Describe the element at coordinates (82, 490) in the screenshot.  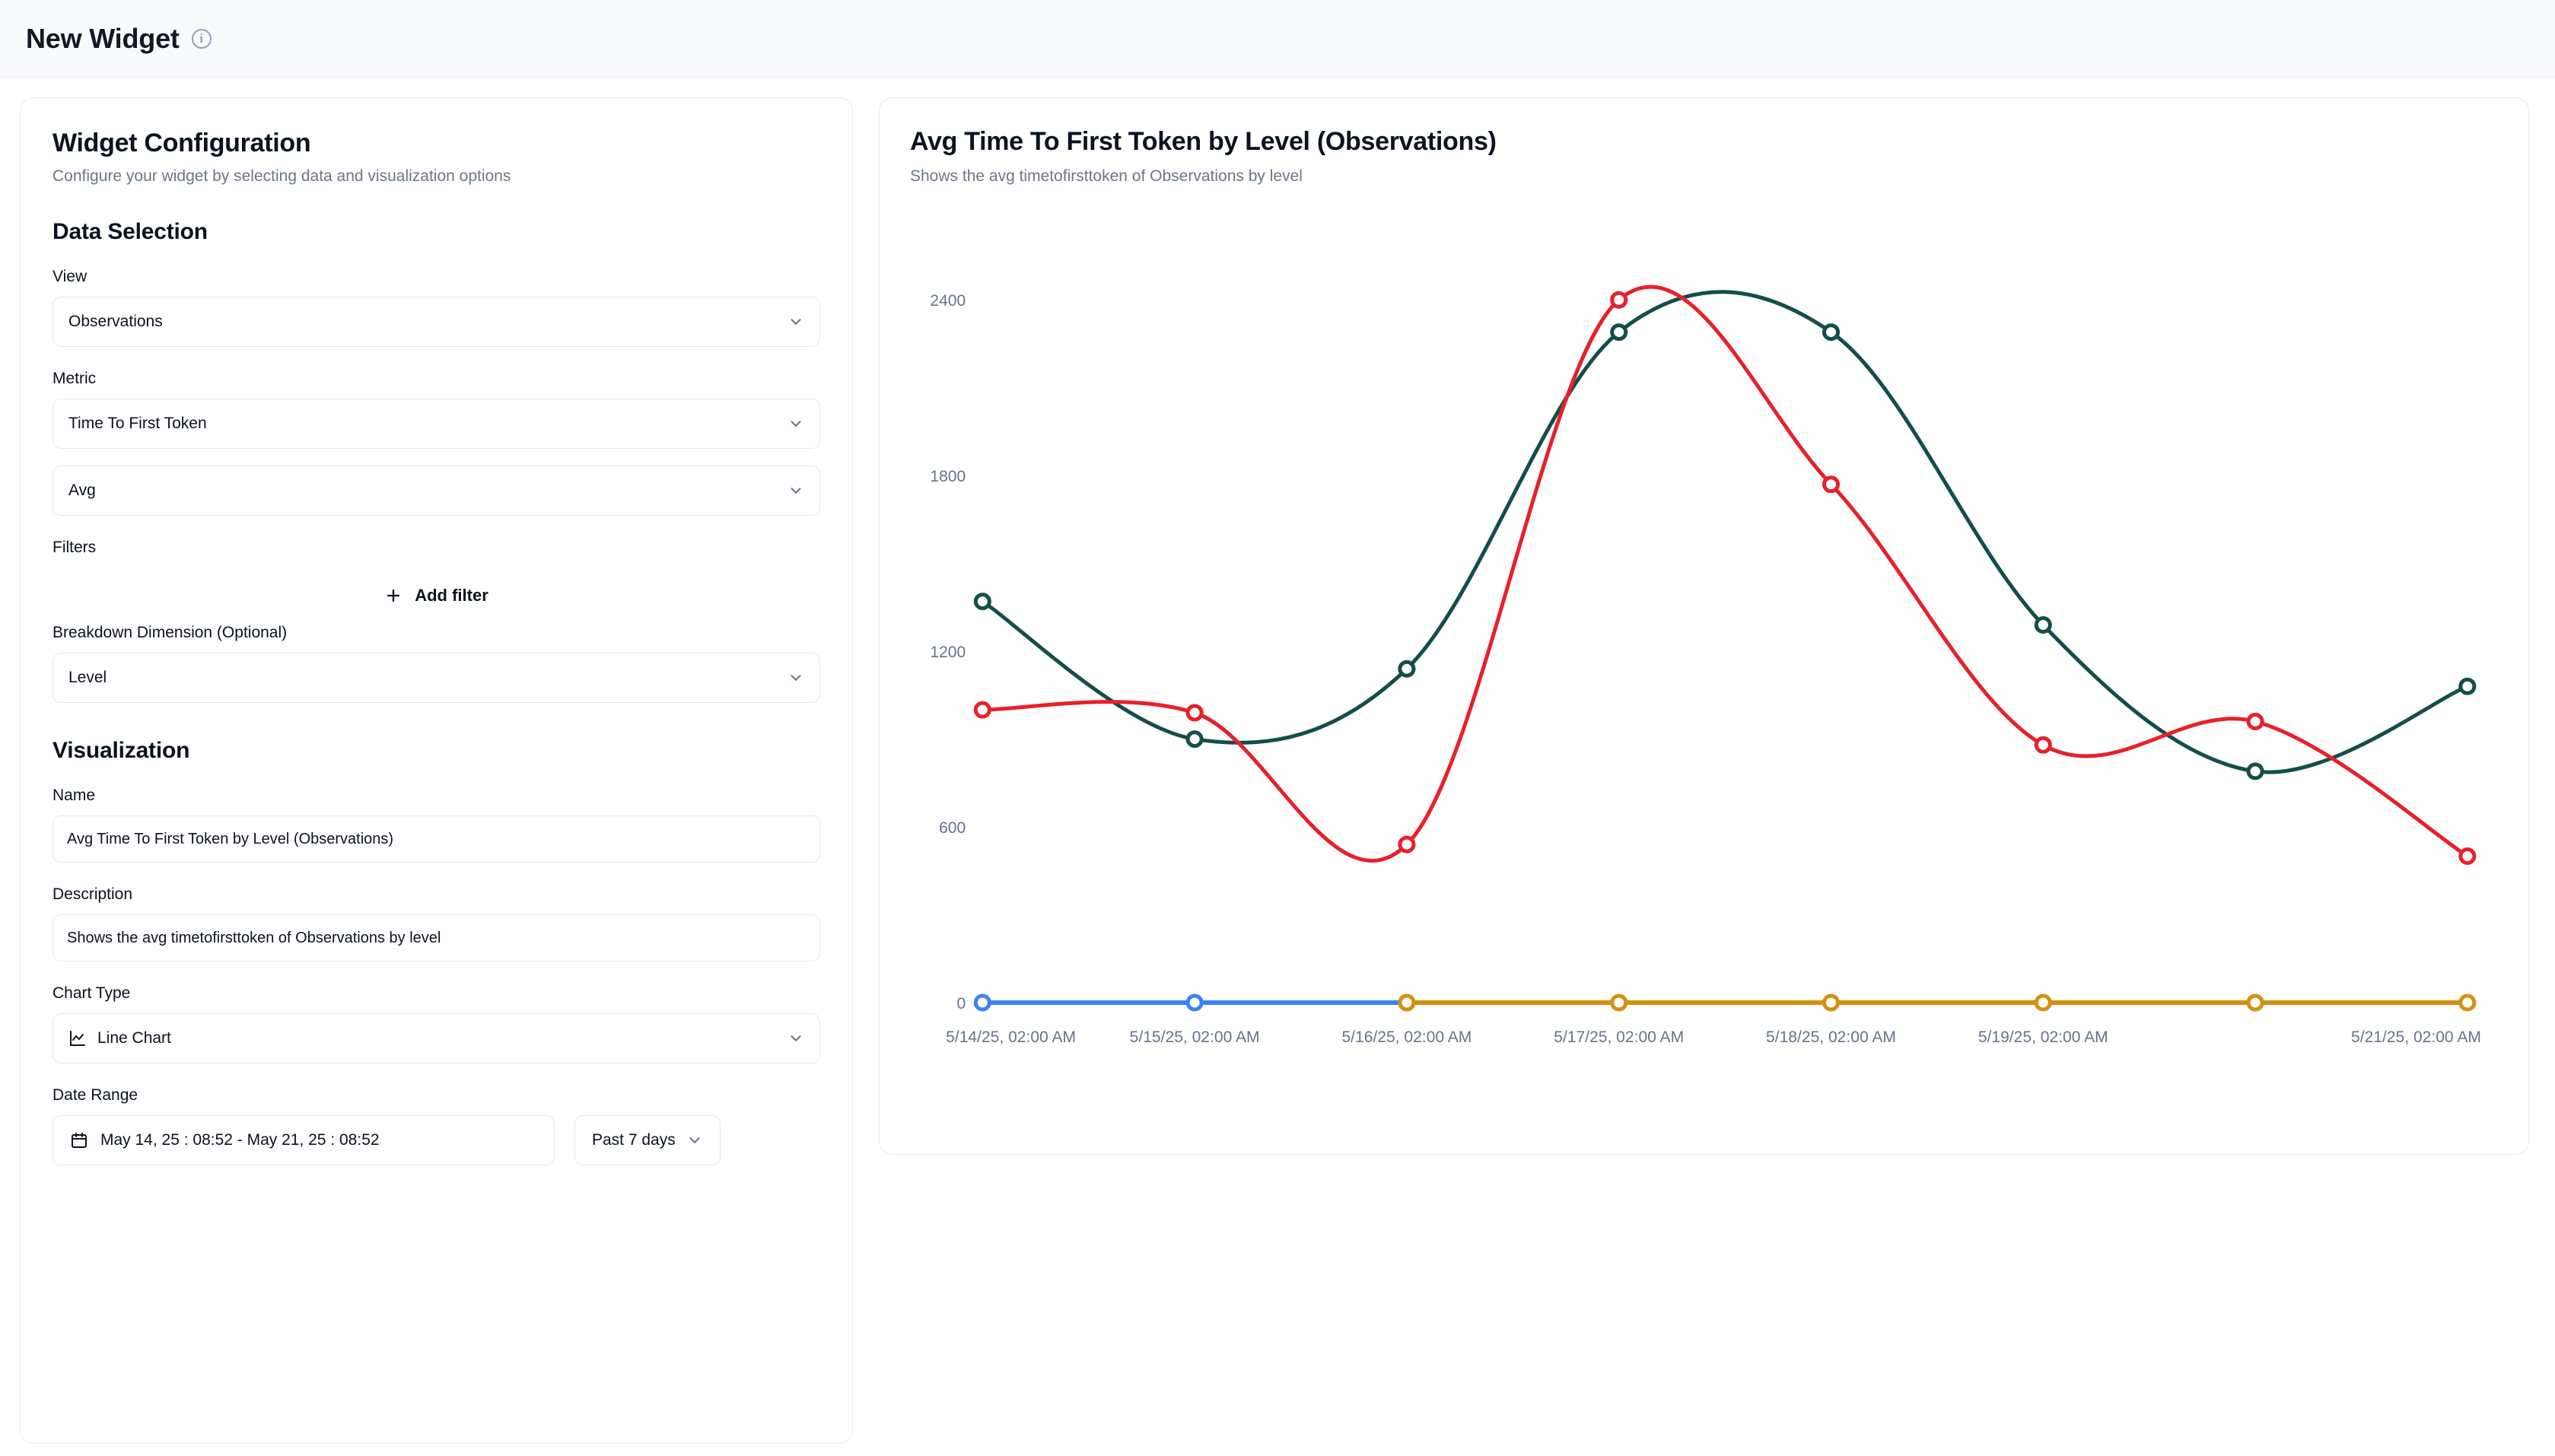
I see `aggregation-select-value: Avg` at that location.